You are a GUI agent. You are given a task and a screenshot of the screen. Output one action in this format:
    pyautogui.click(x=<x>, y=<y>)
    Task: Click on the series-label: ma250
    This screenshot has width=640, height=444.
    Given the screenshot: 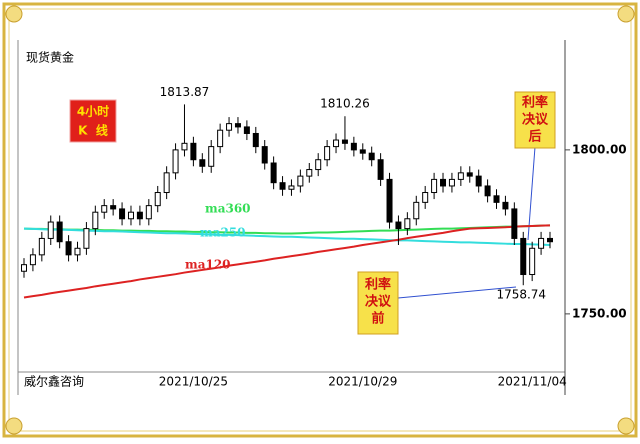 What is the action you would take?
    pyautogui.click(x=223, y=233)
    